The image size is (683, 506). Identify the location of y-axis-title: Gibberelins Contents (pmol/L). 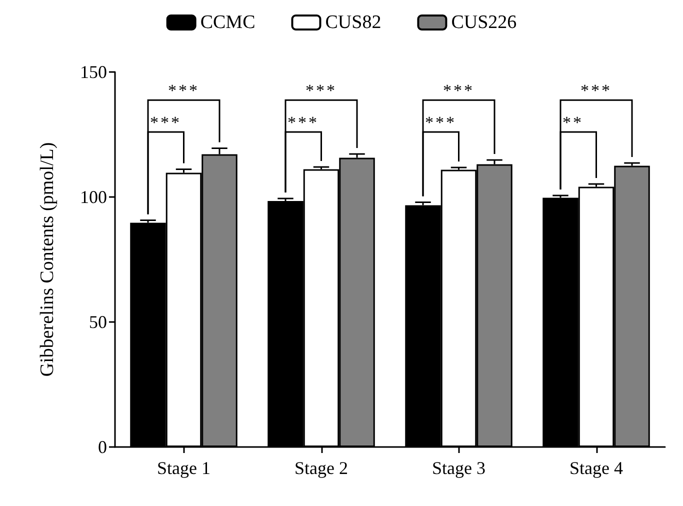
(47, 259).